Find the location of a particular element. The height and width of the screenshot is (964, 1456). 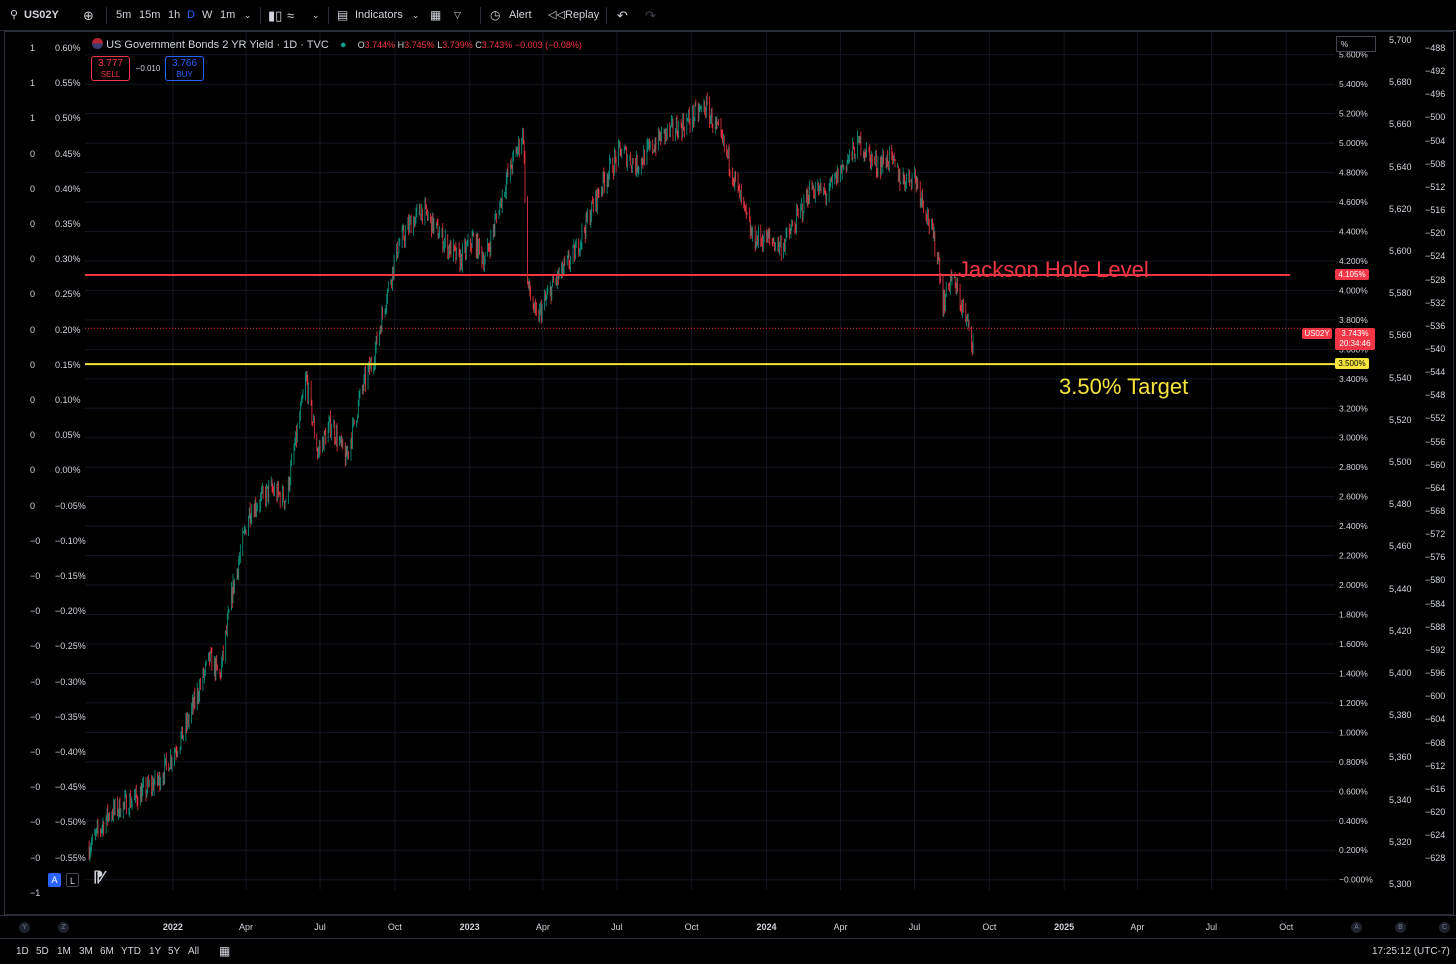

left-scale-label: −0.15% is located at coordinates (70, 576).